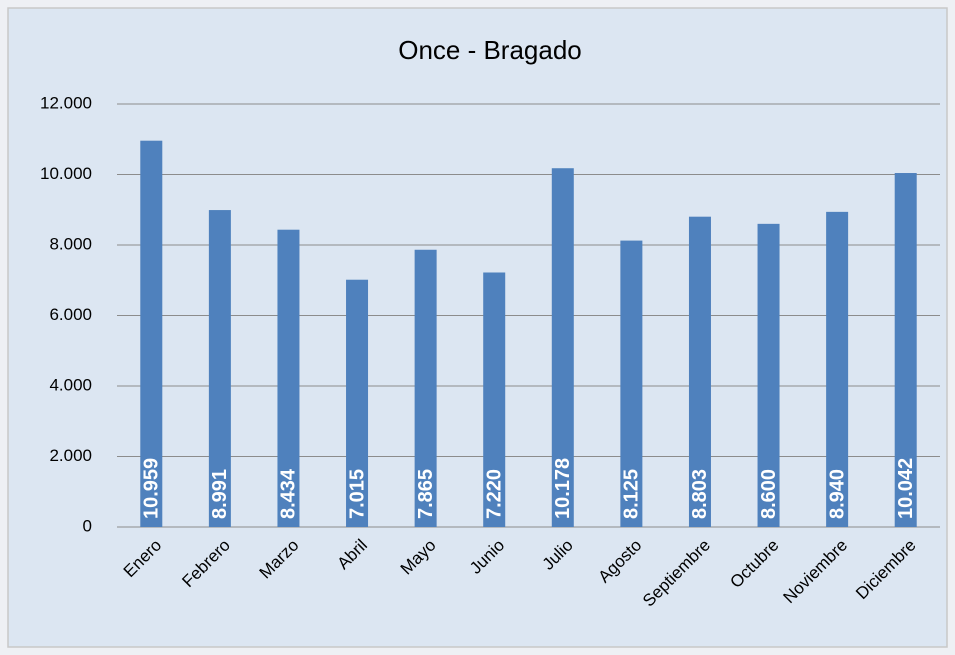  Describe the element at coordinates (700, 494) in the screenshot. I see `value-label: 8.803` at that location.